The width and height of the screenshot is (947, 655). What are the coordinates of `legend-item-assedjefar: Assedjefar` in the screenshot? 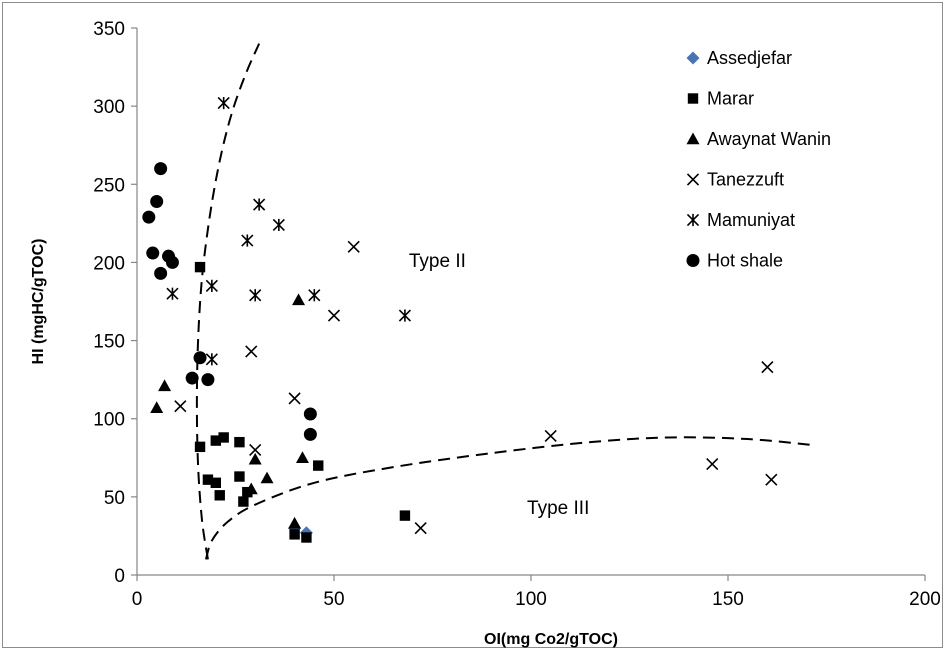 It's located at (739, 58).